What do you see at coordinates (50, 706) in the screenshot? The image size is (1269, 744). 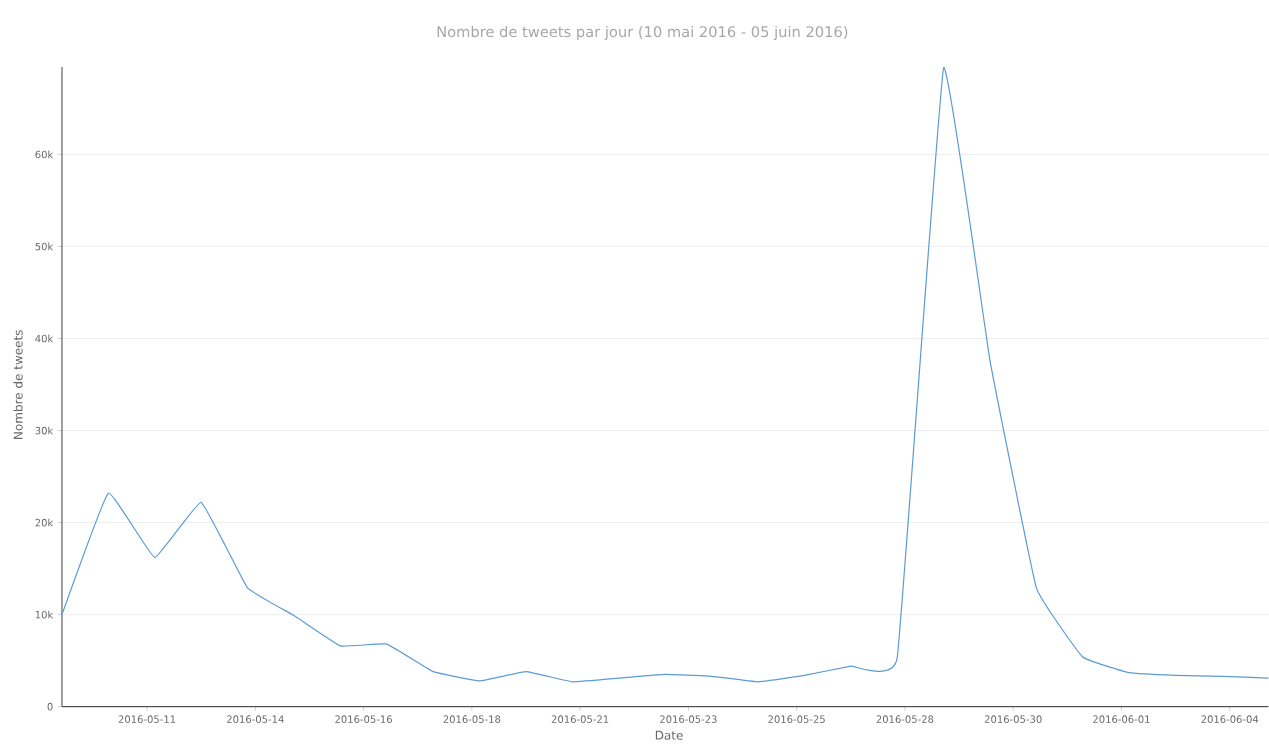 I see `y-tick-label: 0` at bounding box center [50, 706].